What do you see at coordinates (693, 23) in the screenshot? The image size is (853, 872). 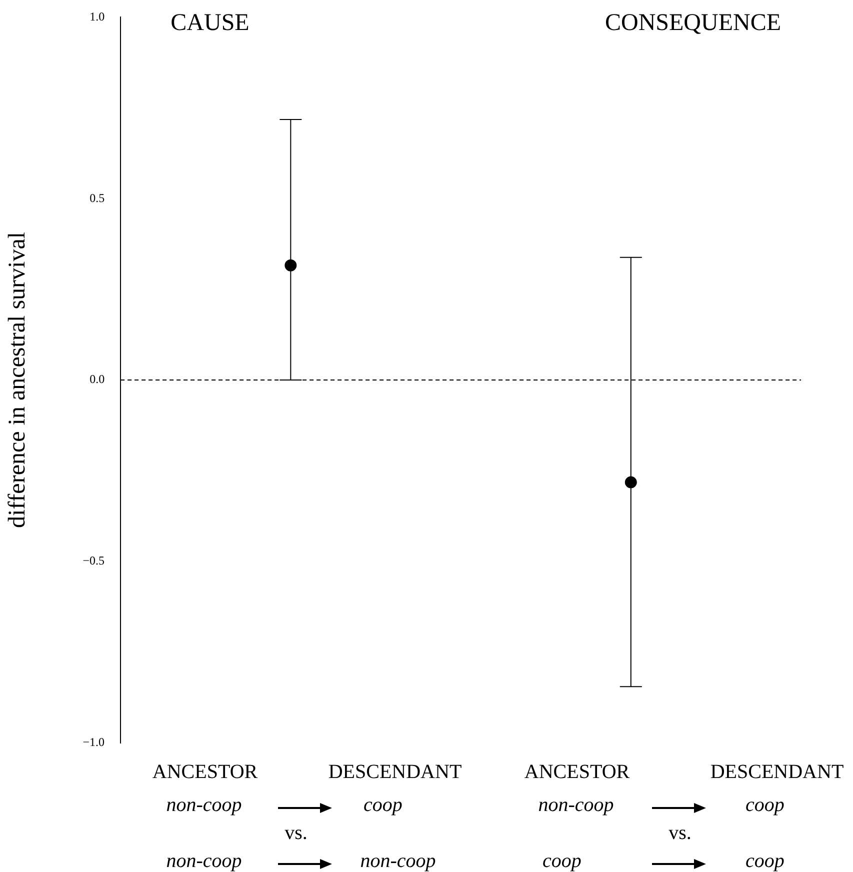 I see `annotation: CONSEQUENCE` at bounding box center [693, 23].